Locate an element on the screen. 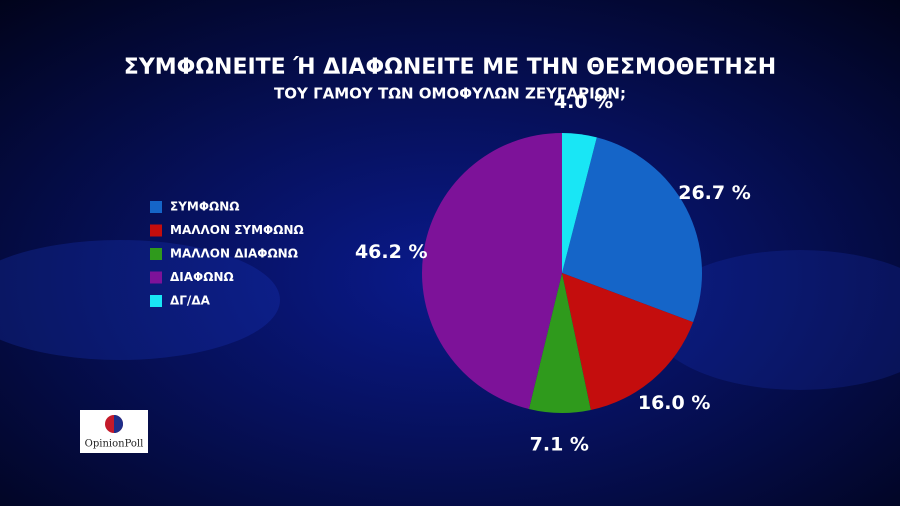 This screenshot has width=900, height=510. legend-label: ΣΥΜΦΩΝΩ is located at coordinates (204, 207).